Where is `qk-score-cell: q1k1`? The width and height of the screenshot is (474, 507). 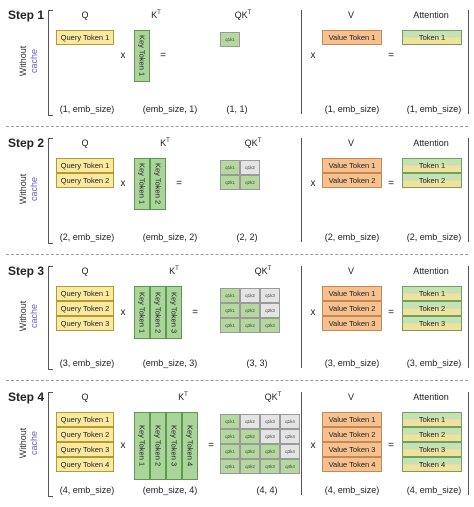 qk-score-cell: q1k1 is located at coordinates (230, 39).